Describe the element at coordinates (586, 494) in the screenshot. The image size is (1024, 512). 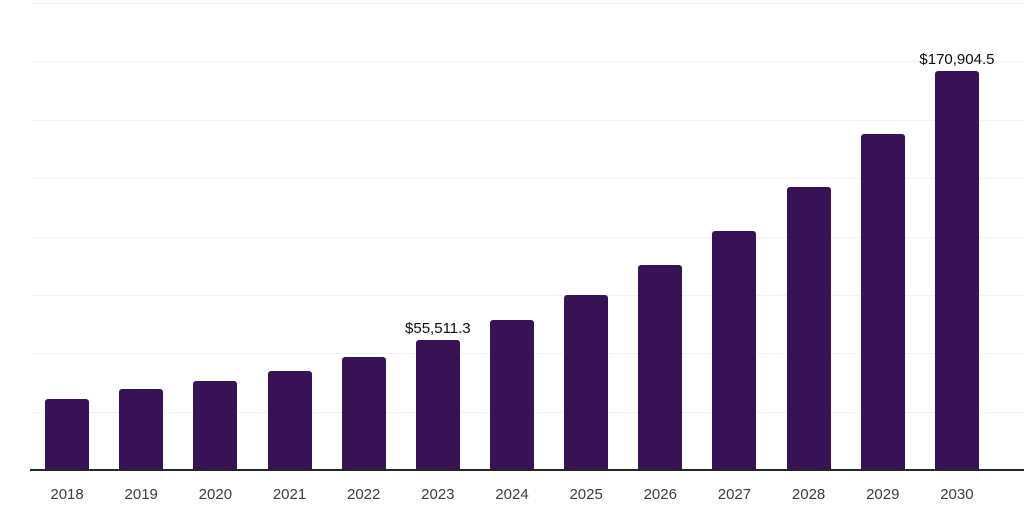
I see `x-tick-label-2025: 2025` at that location.